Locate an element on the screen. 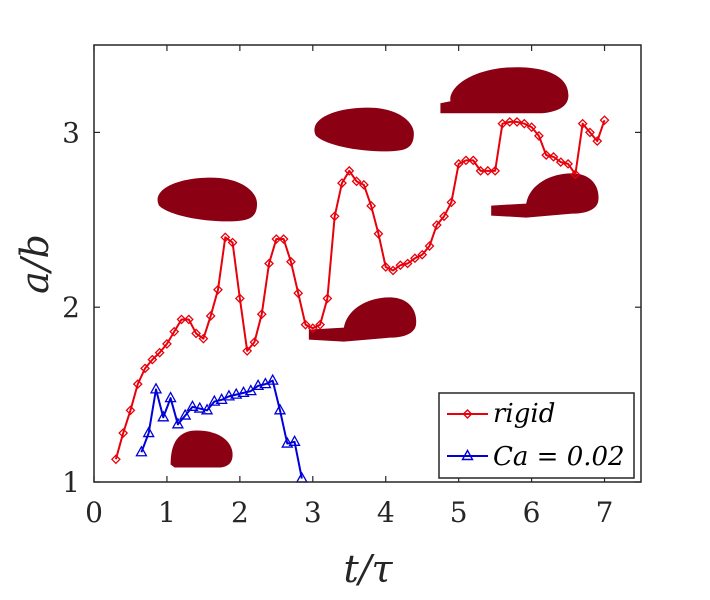  y-tick-label: 3 is located at coordinates (71, 132).